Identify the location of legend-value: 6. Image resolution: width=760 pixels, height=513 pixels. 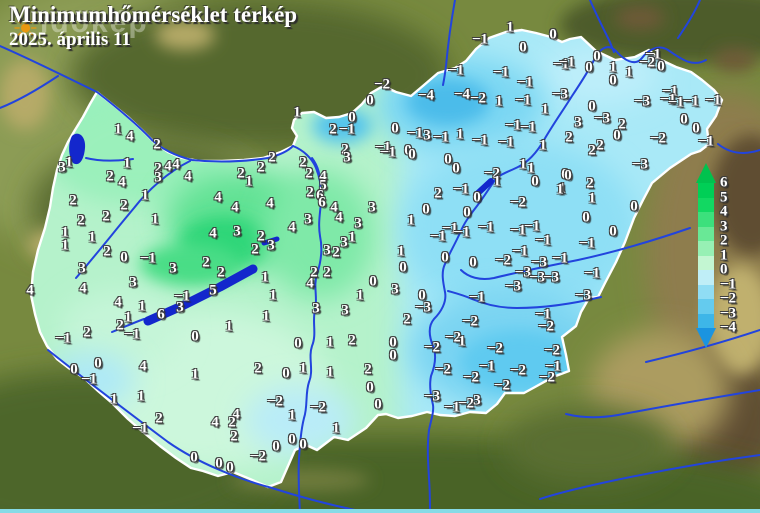
(724, 182).